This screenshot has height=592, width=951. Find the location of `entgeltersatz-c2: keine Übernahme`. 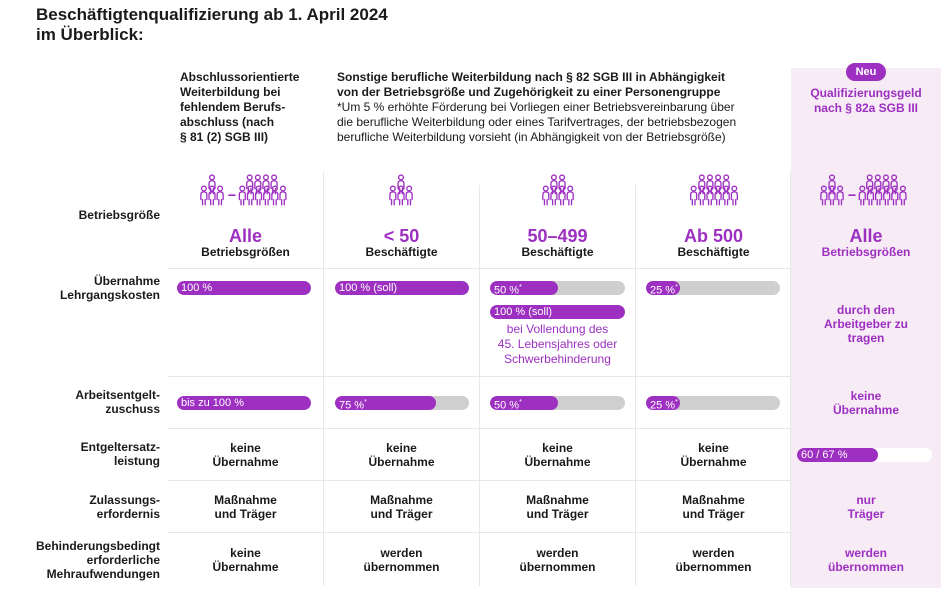

entgeltersatz-c2: keine Übernahme is located at coordinates (401, 455).